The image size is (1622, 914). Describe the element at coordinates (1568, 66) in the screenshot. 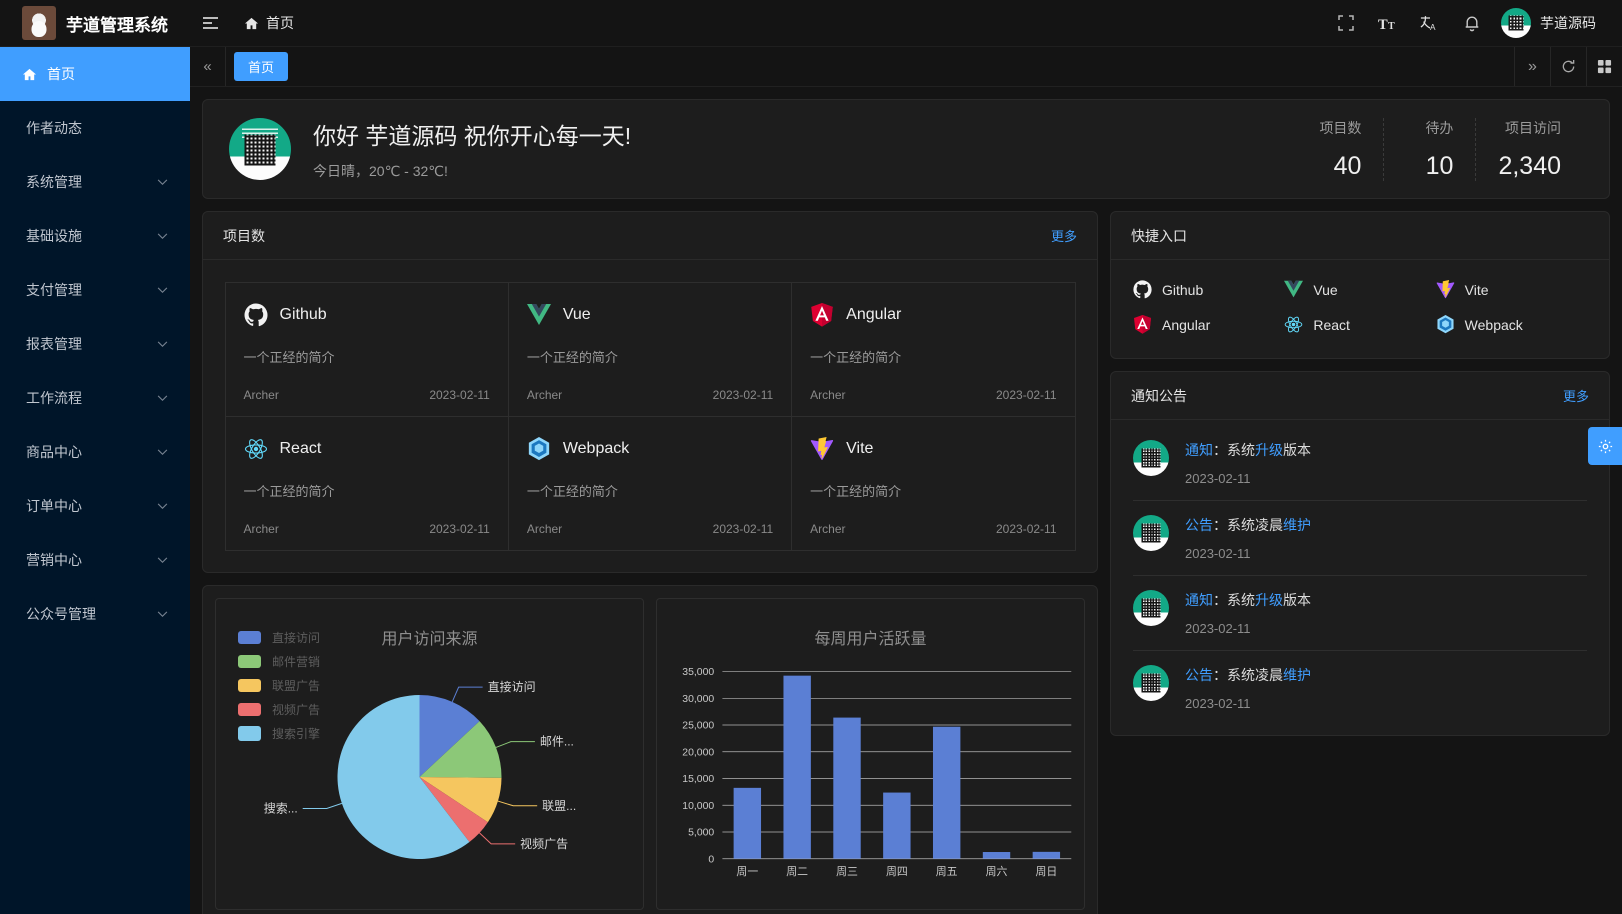

I see `refresh-icon` at that location.